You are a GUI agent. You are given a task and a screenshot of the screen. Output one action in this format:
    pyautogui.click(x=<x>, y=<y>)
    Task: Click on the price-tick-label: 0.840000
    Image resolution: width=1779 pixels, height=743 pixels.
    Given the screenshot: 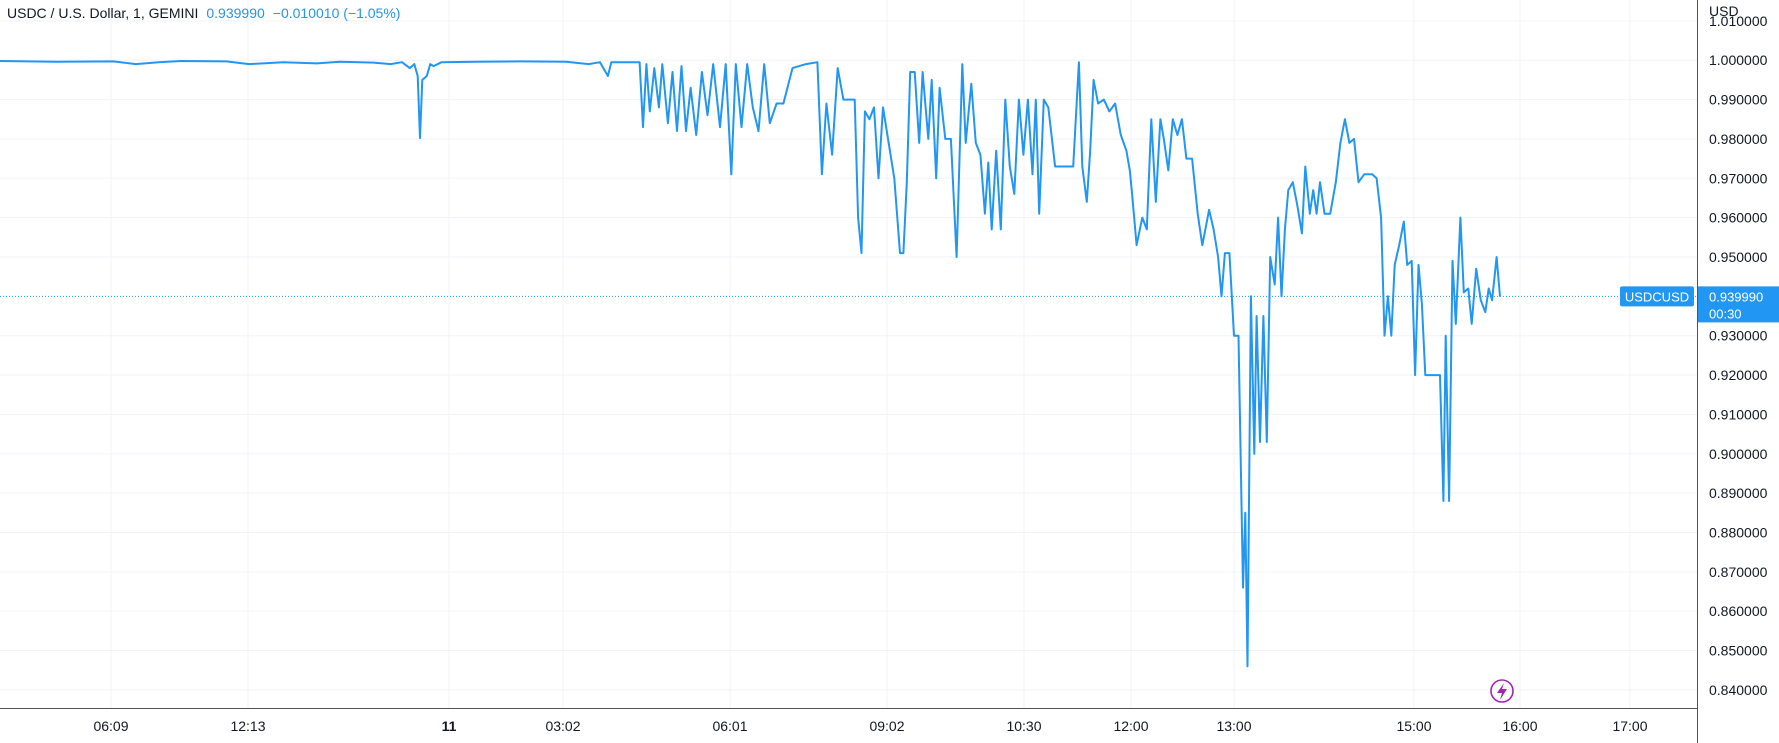 What is the action you would take?
    pyautogui.click(x=1738, y=690)
    